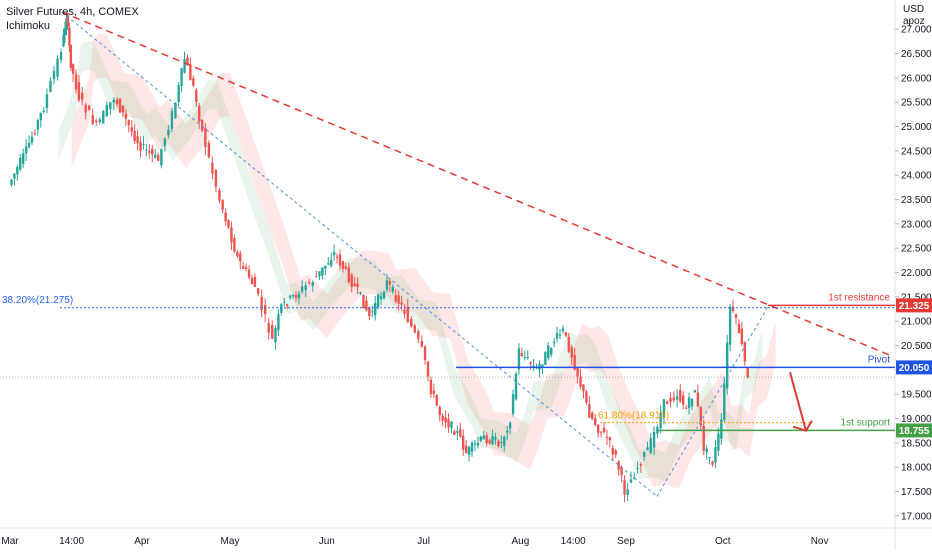  Describe the element at coordinates (521, 541) in the screenshot. I see `x-tick-label: Aug` at that location.